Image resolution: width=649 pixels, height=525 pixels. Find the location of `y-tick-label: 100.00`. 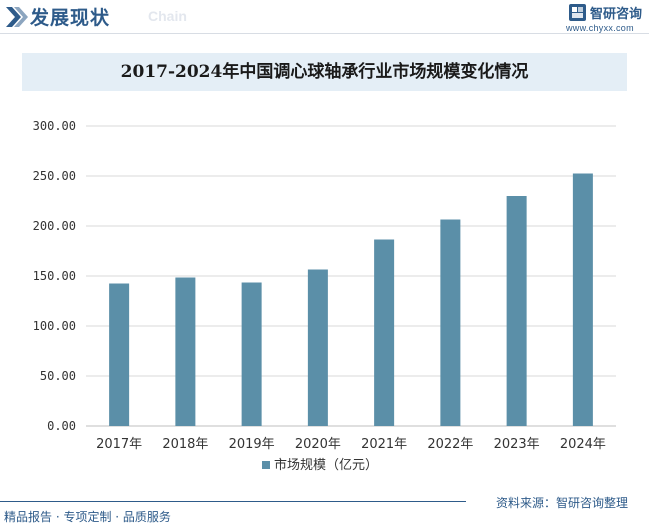

y-tick-label: 100.00 is located at coordinates (54, 326).